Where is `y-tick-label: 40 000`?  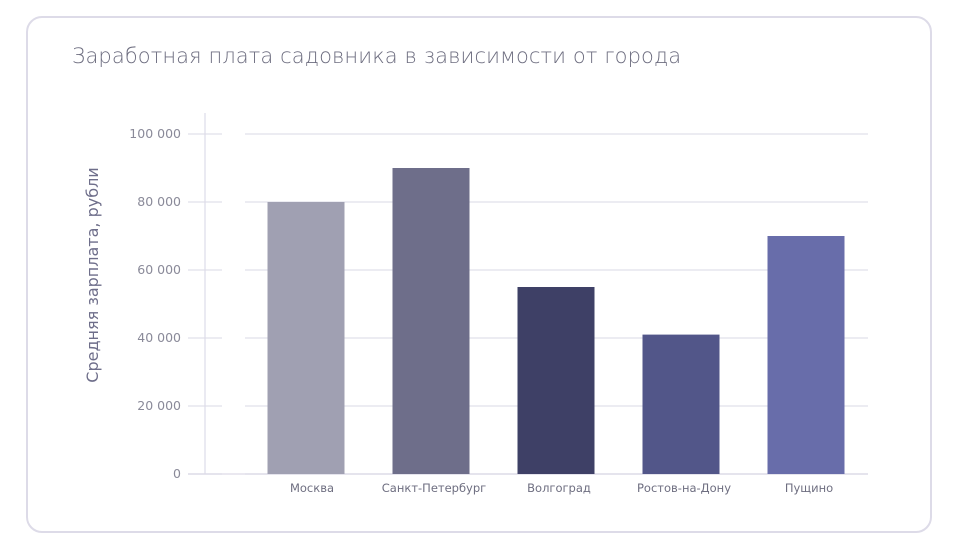
y-tick-label: 40 000 is located at coordinates (159, 337).